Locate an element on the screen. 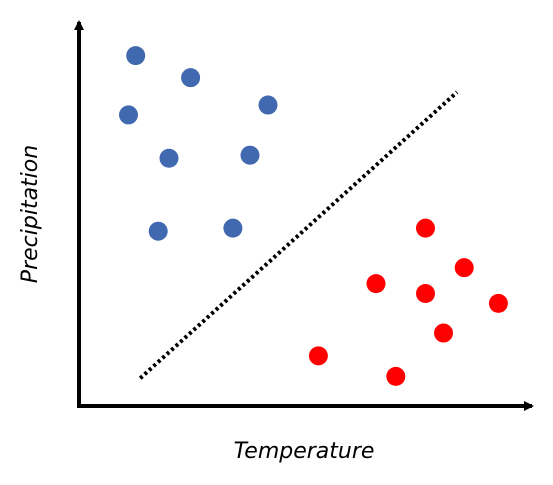  y-axis-label: Precipitation is located at coordinates (30, 214).